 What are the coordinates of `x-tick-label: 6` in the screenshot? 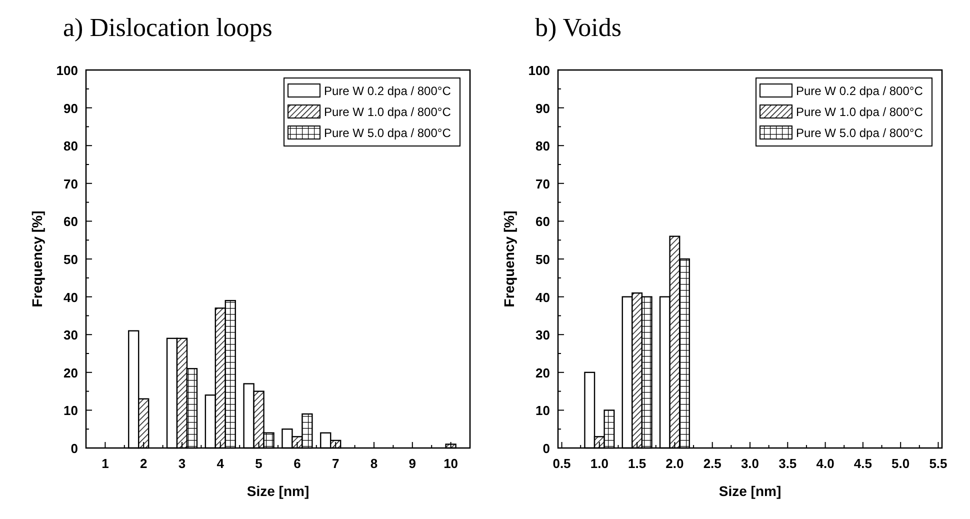 It's located at (297, 463).